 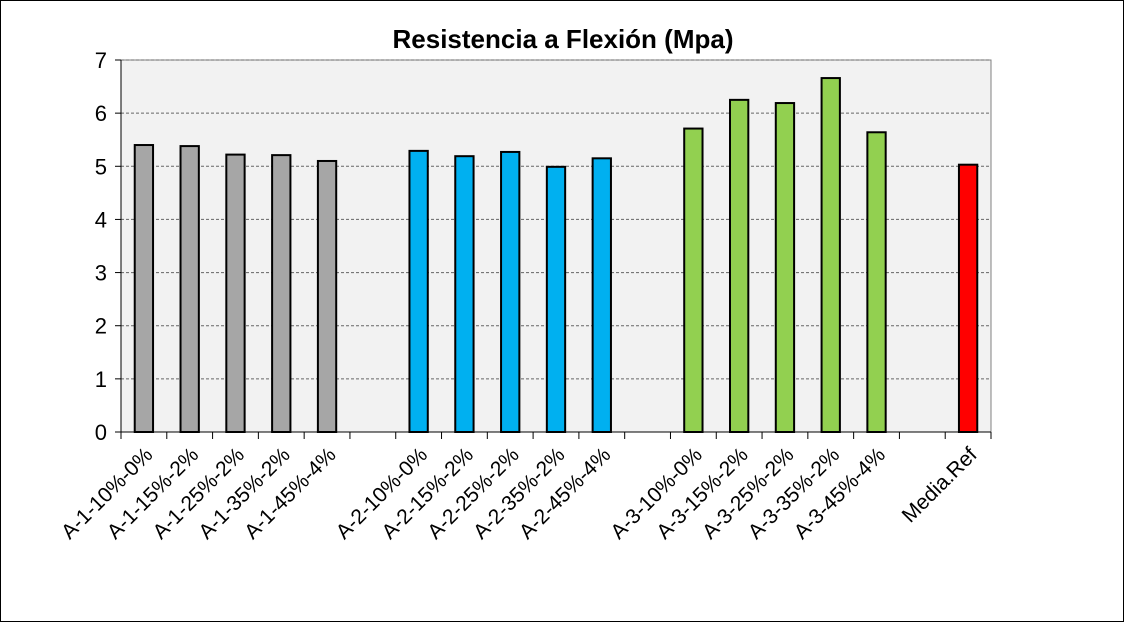 What do you see at coordinates (101, 273) in the screenshot?
I see `y-tick-label: 3` at bounding box center [101, 273].